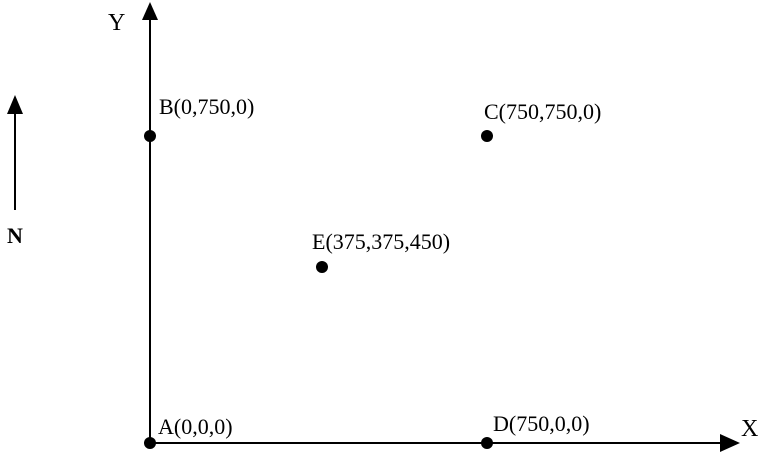  I want to click on north-label: N, so click(15, 235).